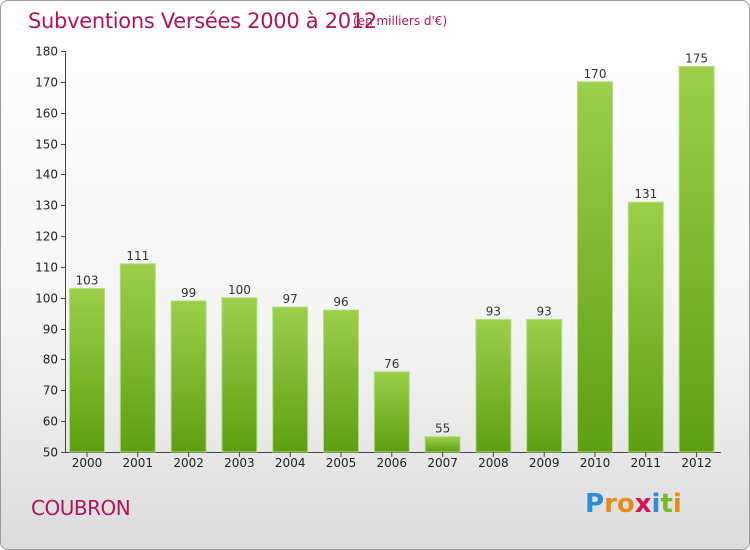 The height and width of the screenshot is (550, 750). What do you see at coordinates (391, 364) in the screenshot?
I see `bar-value-label: 76` at bounding box center [391, 364].